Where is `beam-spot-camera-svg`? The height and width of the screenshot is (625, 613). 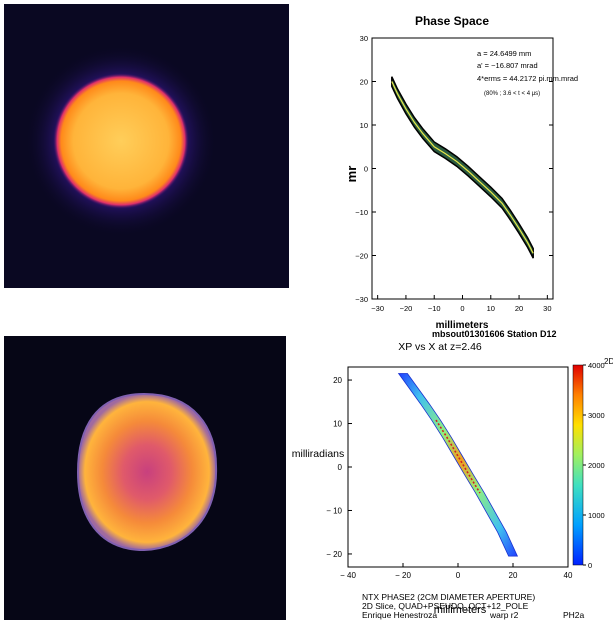 beam-spot-camera-svg is located at coordinates (121, 141).